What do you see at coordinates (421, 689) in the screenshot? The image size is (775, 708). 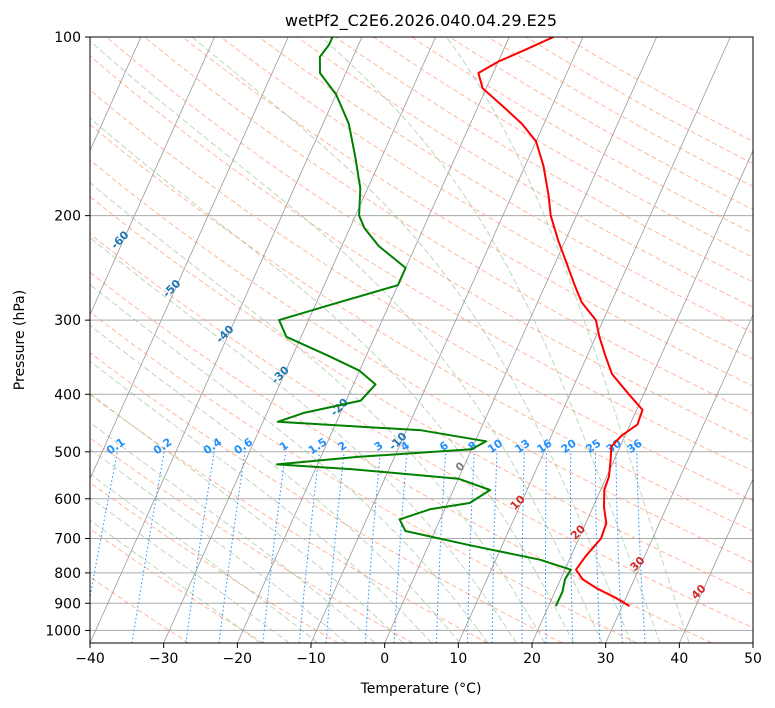 I see `x-axis-label: Temperature (°C)` at bounding box center [421, 689].